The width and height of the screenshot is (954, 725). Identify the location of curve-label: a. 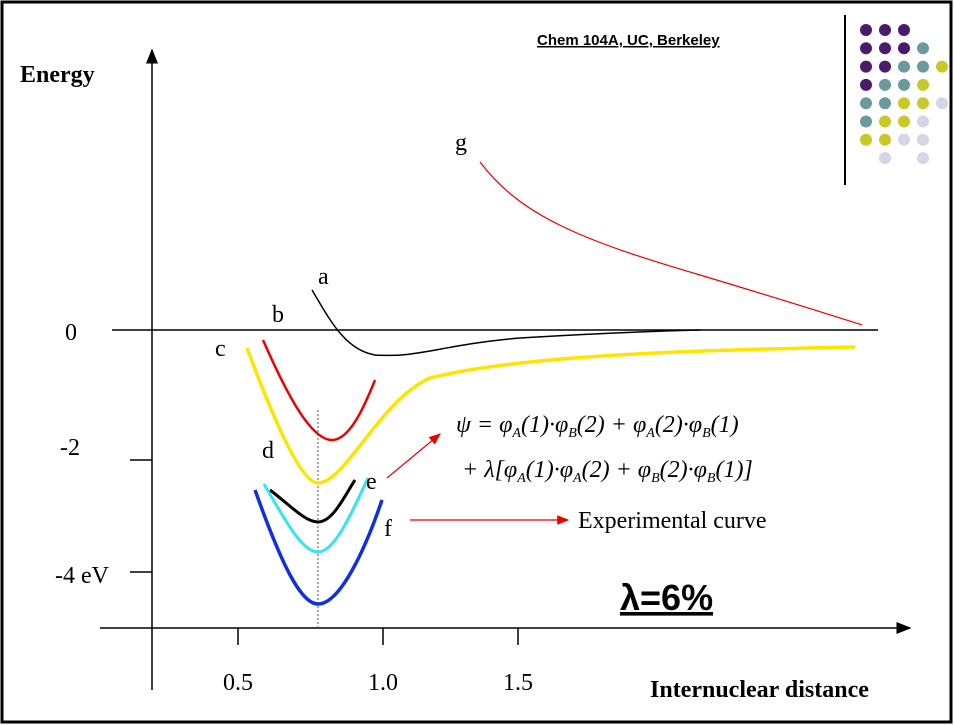
(323, 277).